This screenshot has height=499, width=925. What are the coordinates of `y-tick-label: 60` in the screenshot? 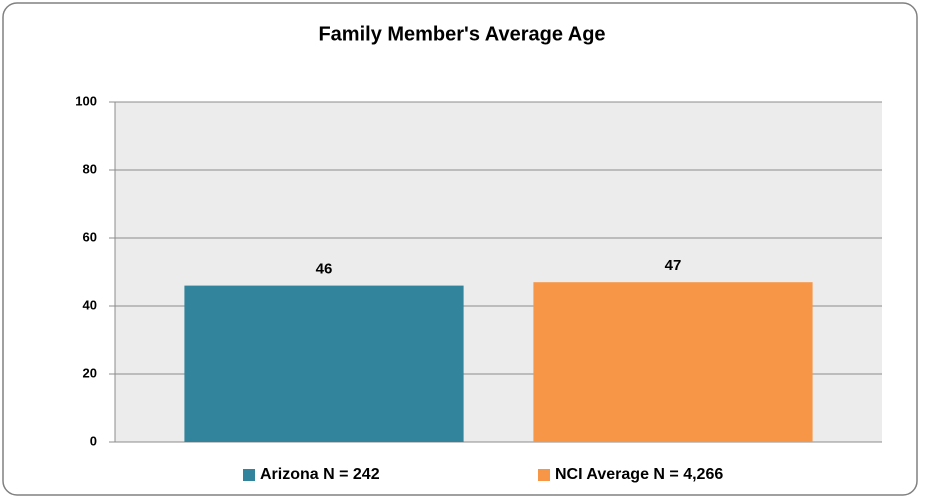 It's located at (90, 236).